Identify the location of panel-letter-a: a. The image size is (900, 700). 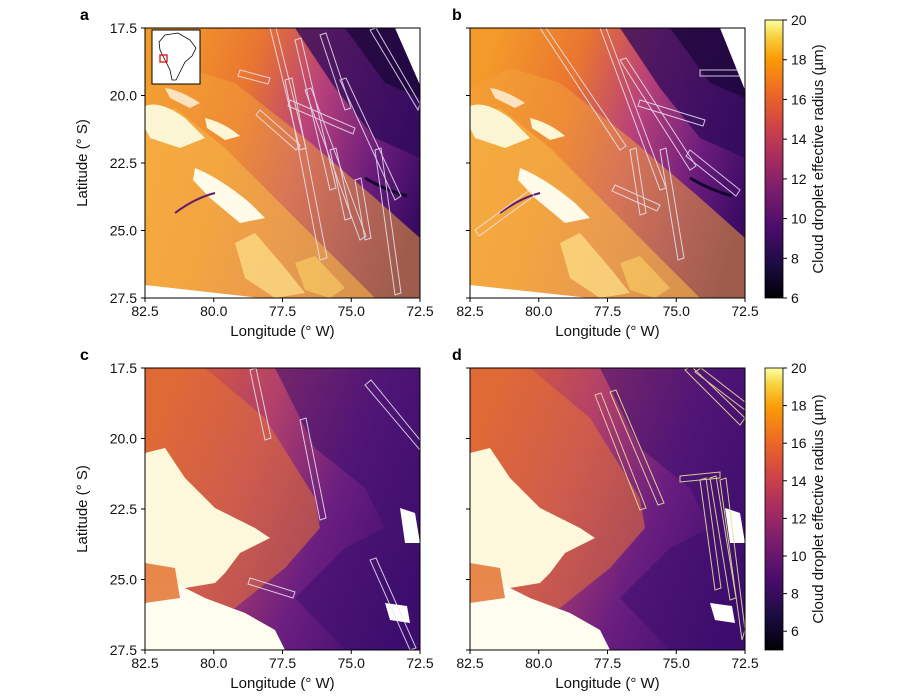
(84, 15).